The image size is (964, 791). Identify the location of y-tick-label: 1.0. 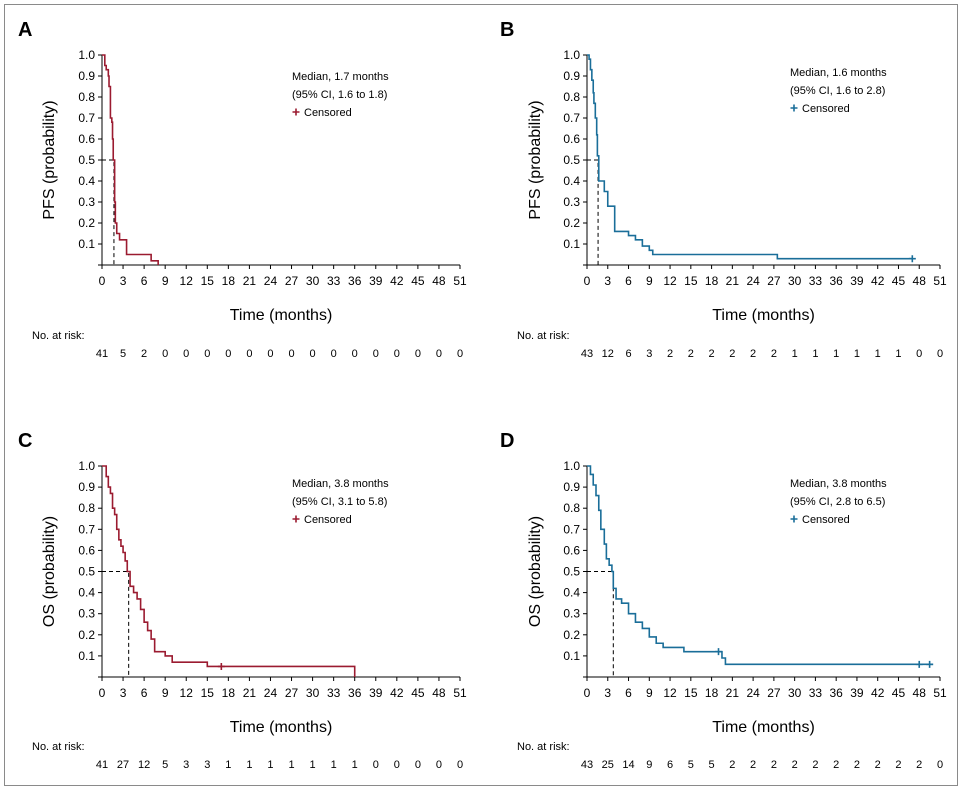
(86, 55).